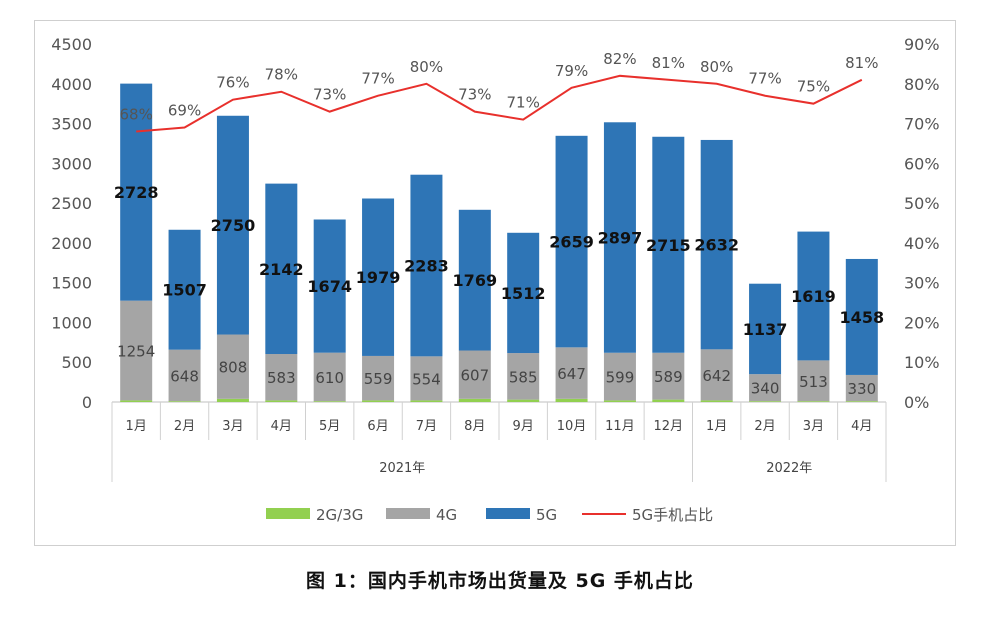  I want to click on data-label-4g: 648, so click(184, 376).